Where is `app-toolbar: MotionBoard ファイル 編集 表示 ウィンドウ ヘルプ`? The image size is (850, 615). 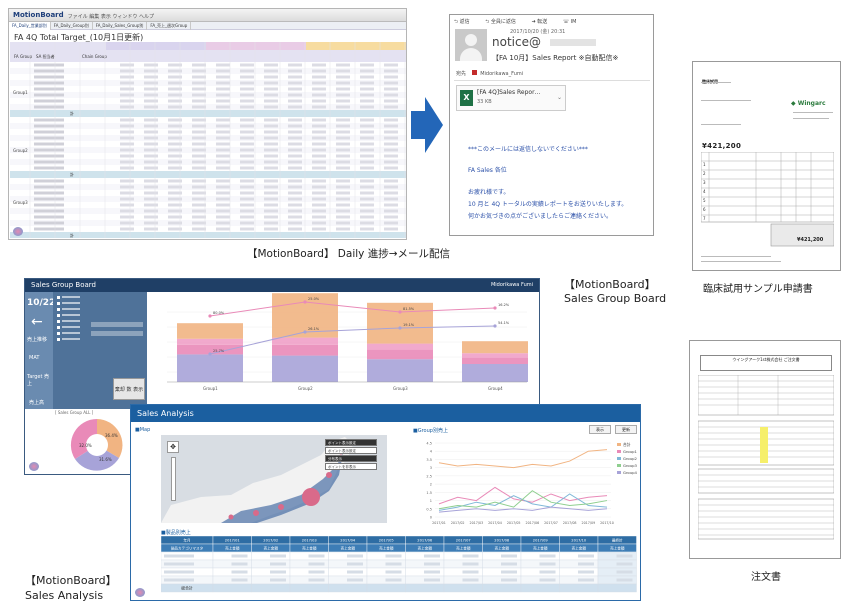
app-toolbar: MotionBoard ファイル 編集 表示 ウィンドウ ヘルプ is located at coordinates (207, 15).